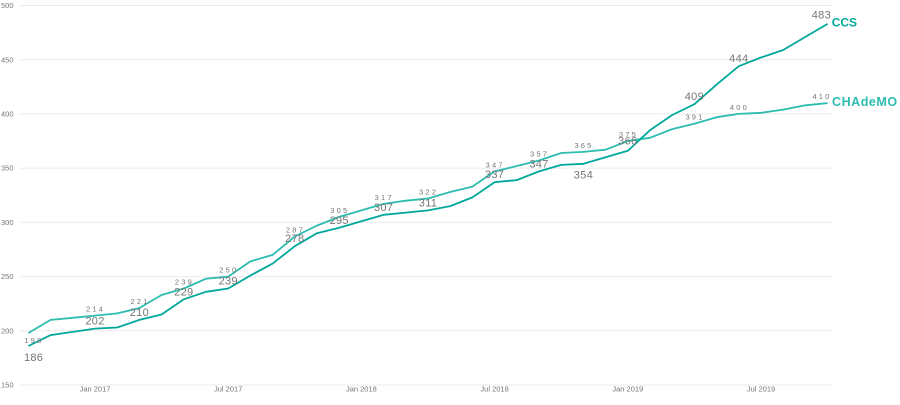 This screenshot has width=900, height=405. I want to click on svg-text: 322, so click(428, 192).